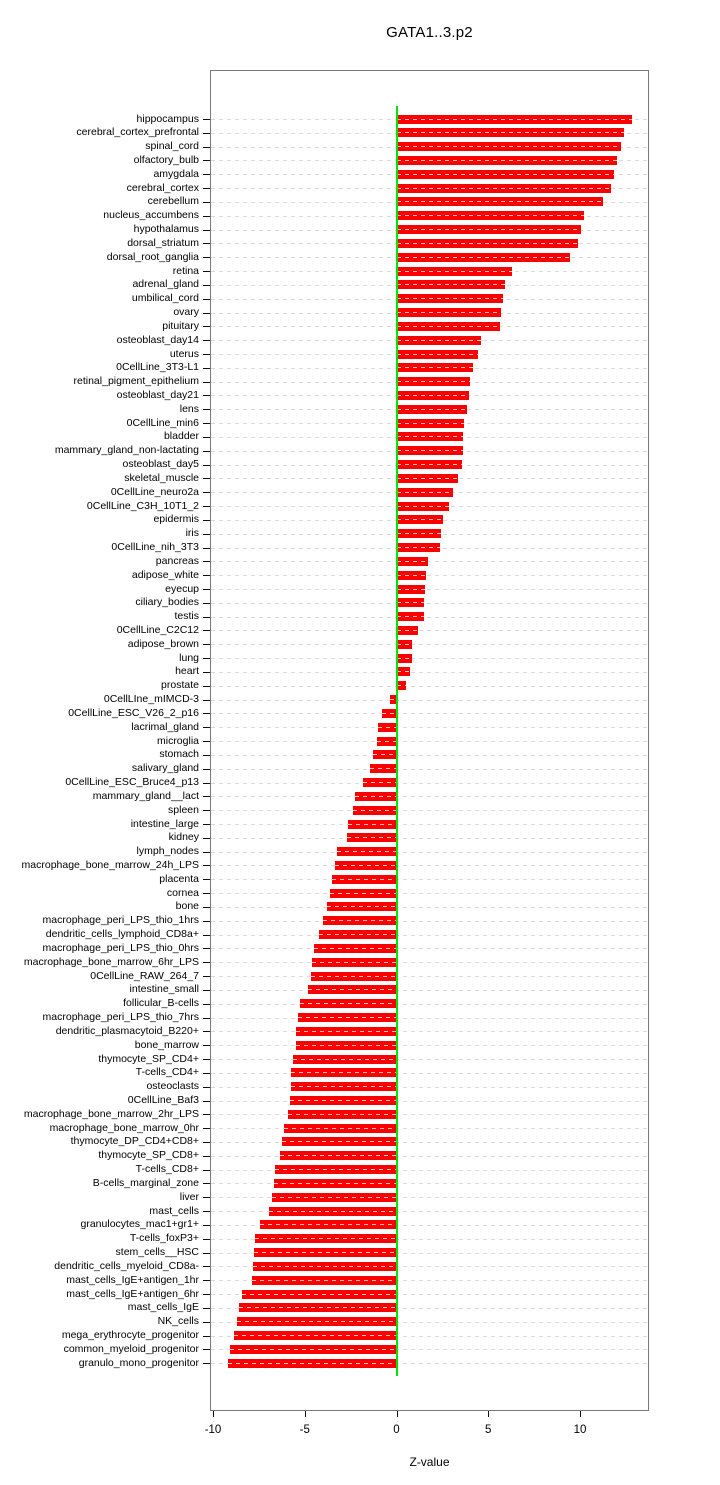 This screenshot has width=720, height=1485. I want to click on row-label: mega_erythrocyte_progenitor, so click(130, 1335).